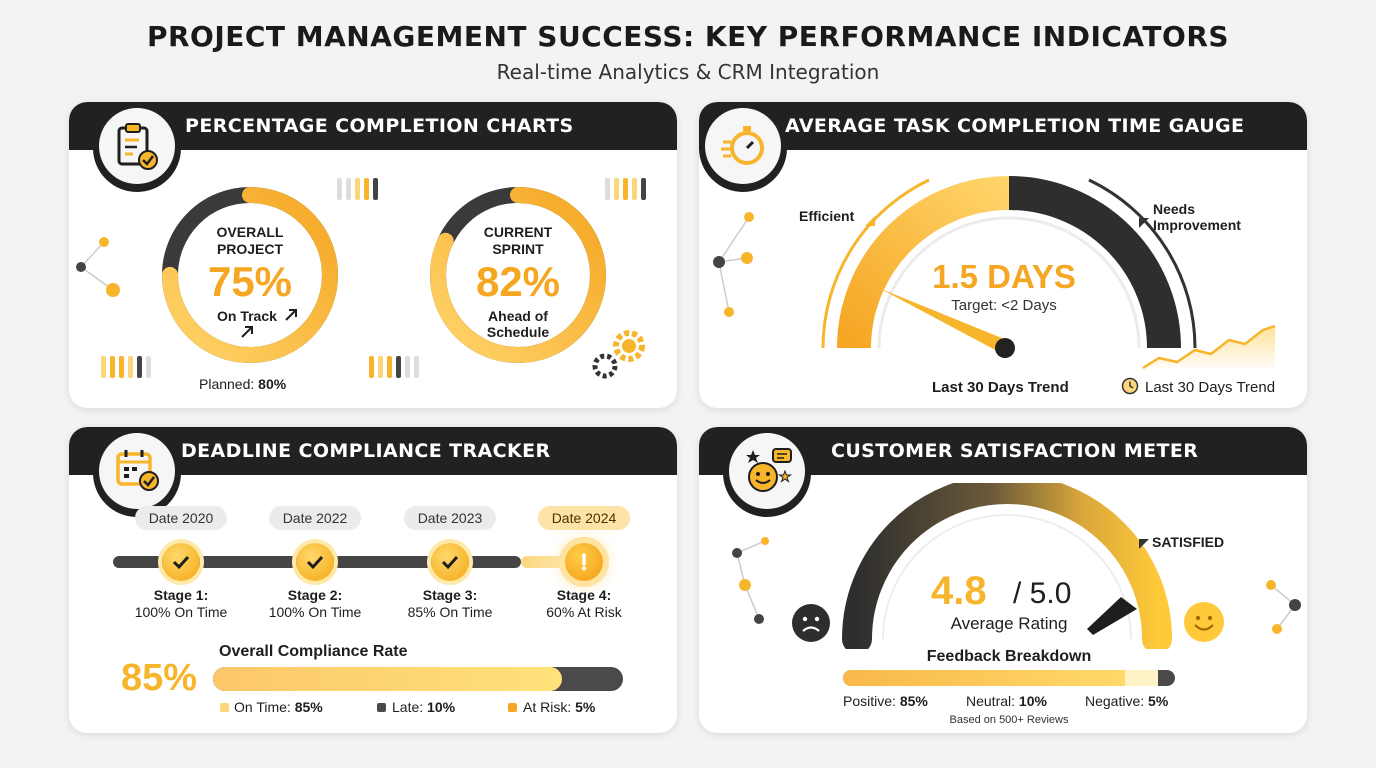  Describe the element at coordinates (1142, 678) in the screenshot. I see `feedback-bar-neutral` at that location.